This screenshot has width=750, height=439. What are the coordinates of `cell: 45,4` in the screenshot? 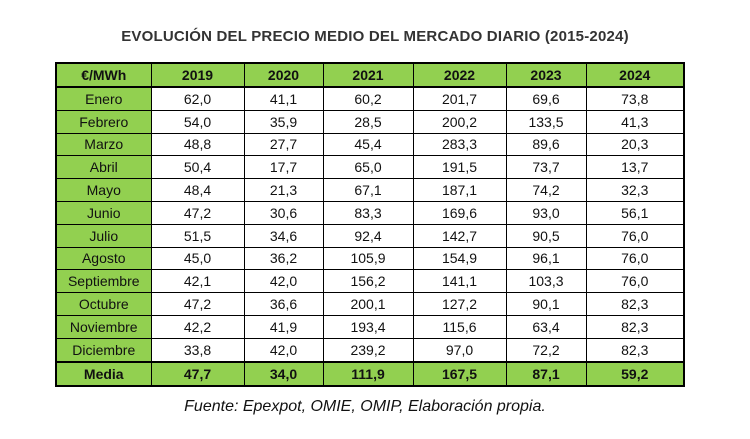 It's located at (368, 144).